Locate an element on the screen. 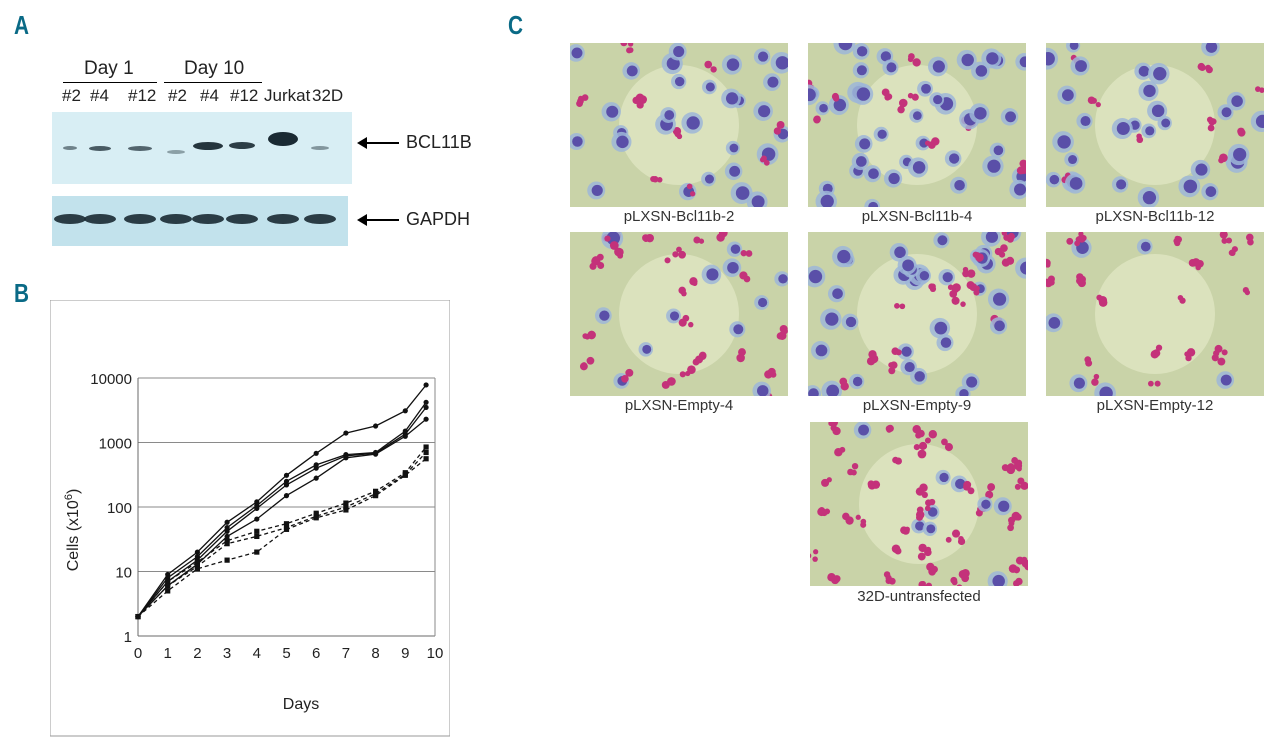 Image resolution: width=1280 pixels, height=754 pixels. x-tick-label: 6 is located at coordinates (316, 653).